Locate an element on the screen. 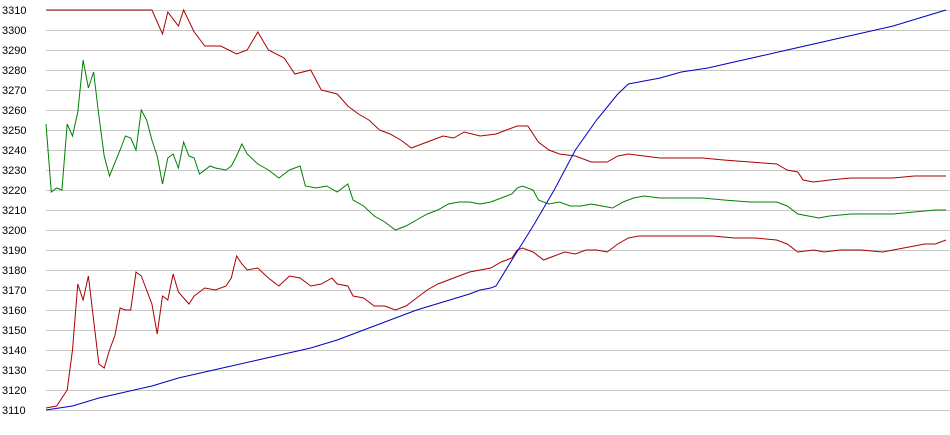  y-tick-label: 3240 is located at coordinates (14, 151).